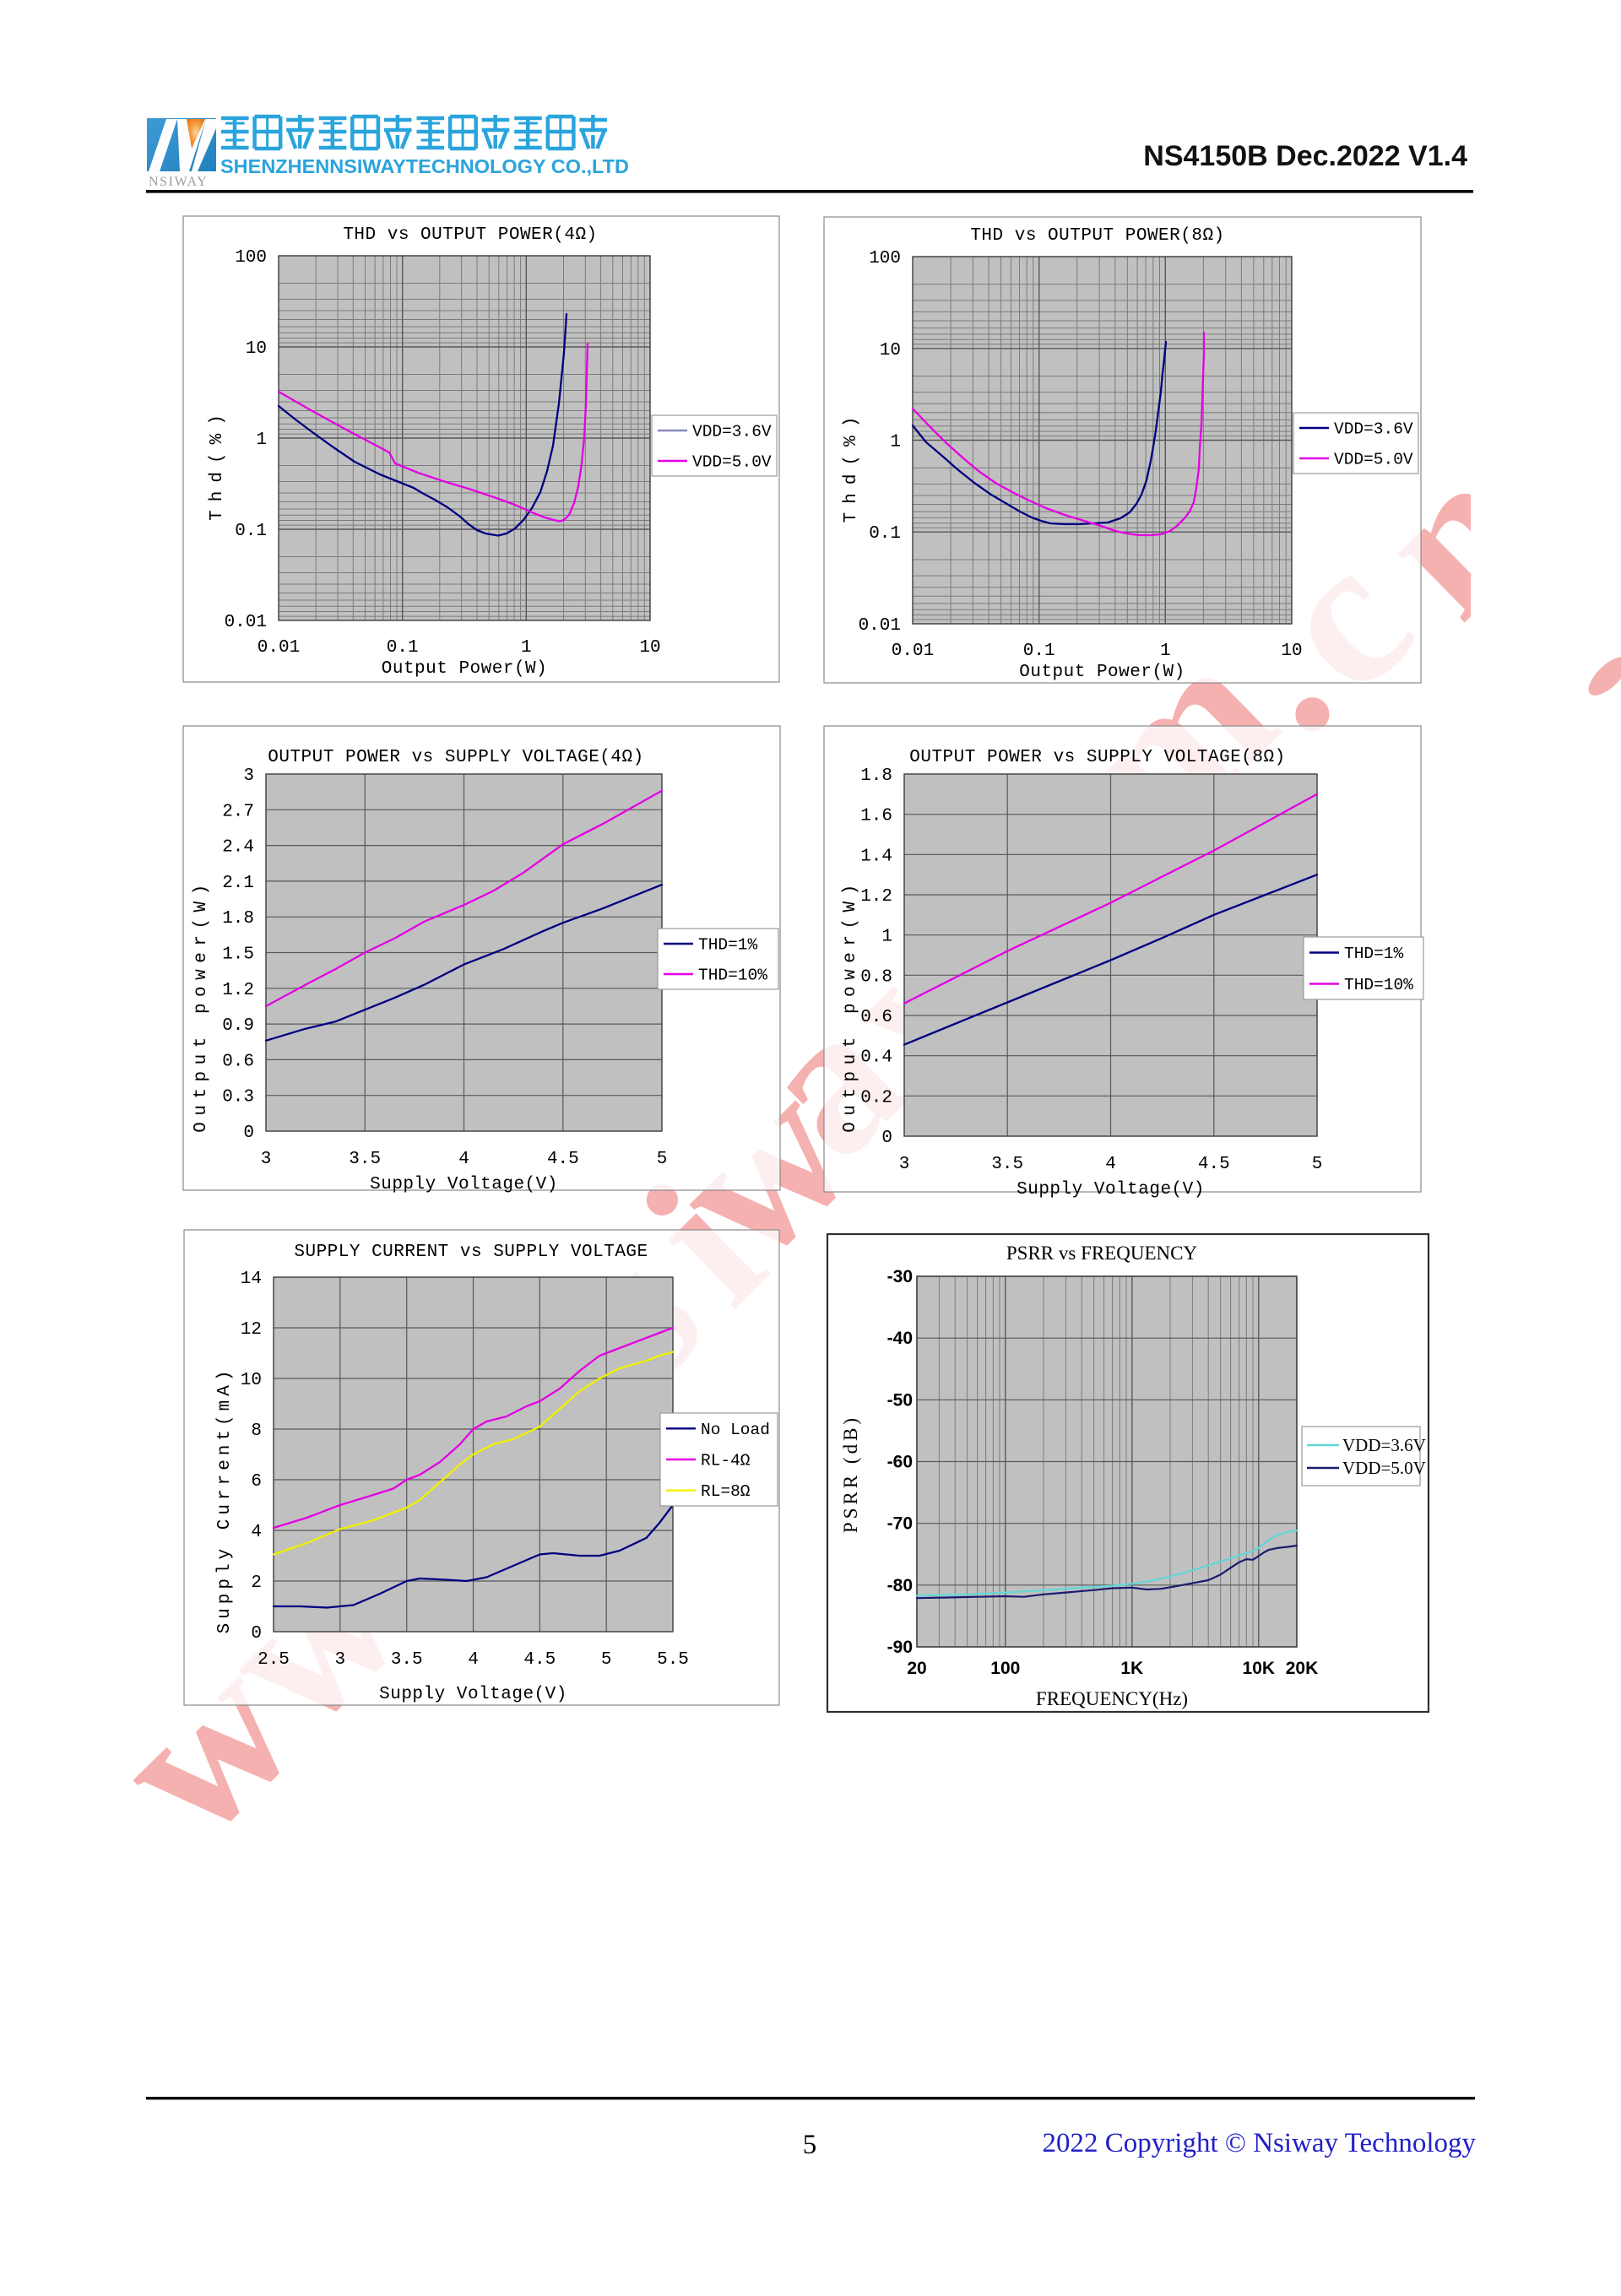  Describe the element at coordinates (900, 1524) in the screenshot. I see `svg-text: -70` at that location.